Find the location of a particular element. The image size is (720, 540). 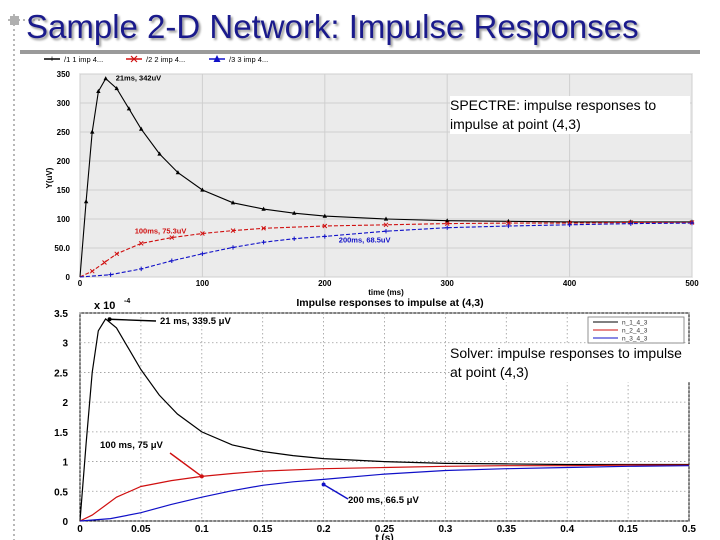

x-tick-label: 400 is located at coordinates (570, 283).